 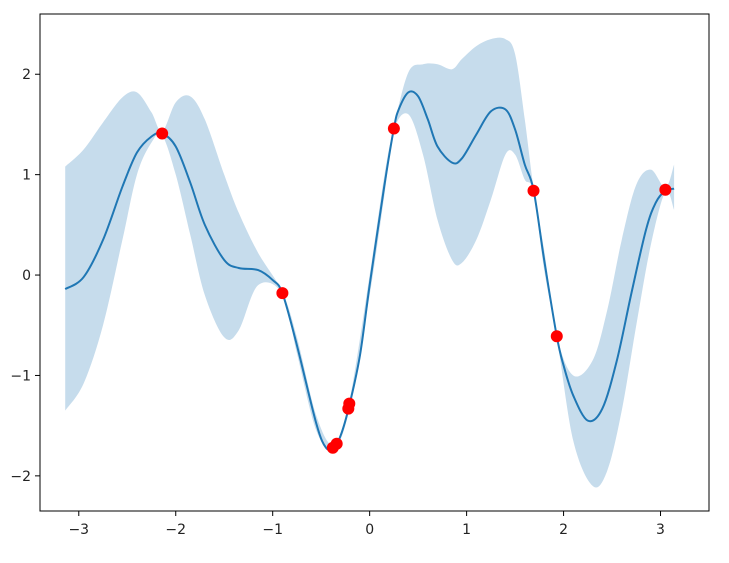 I want to click on y-tick-label: −1, so click(x=20, y=376).